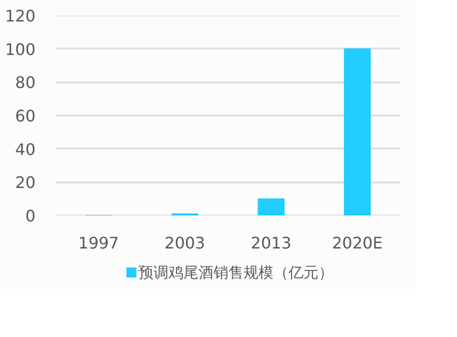  I want to click on y-tick-label: 60, so click(25, 116).